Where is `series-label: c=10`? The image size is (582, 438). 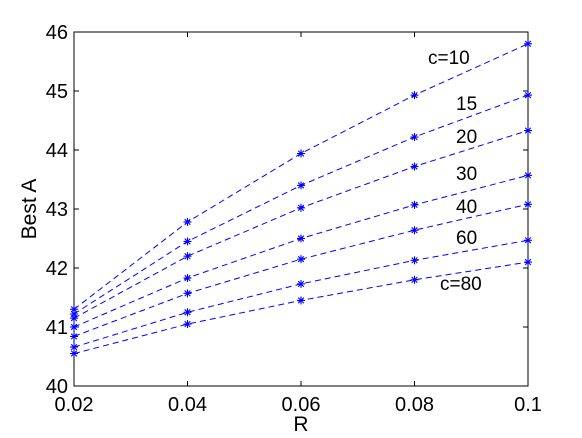
series-label: c=10 is located at coordinates (449, 58).